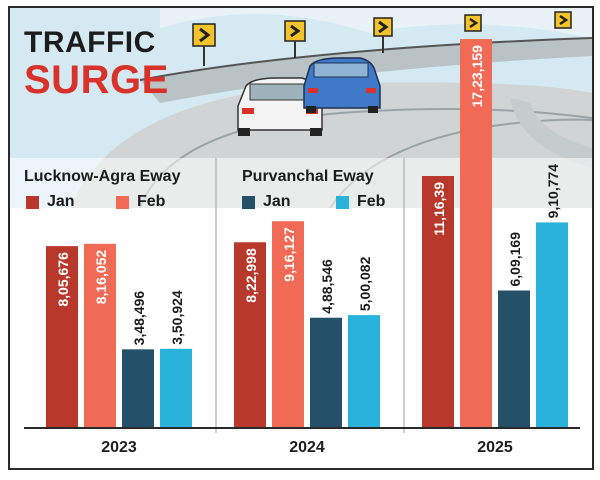 Image resolution: width=600 pixels, height=480 pixels. I want to click on bridge-rail, so click(365, 59).